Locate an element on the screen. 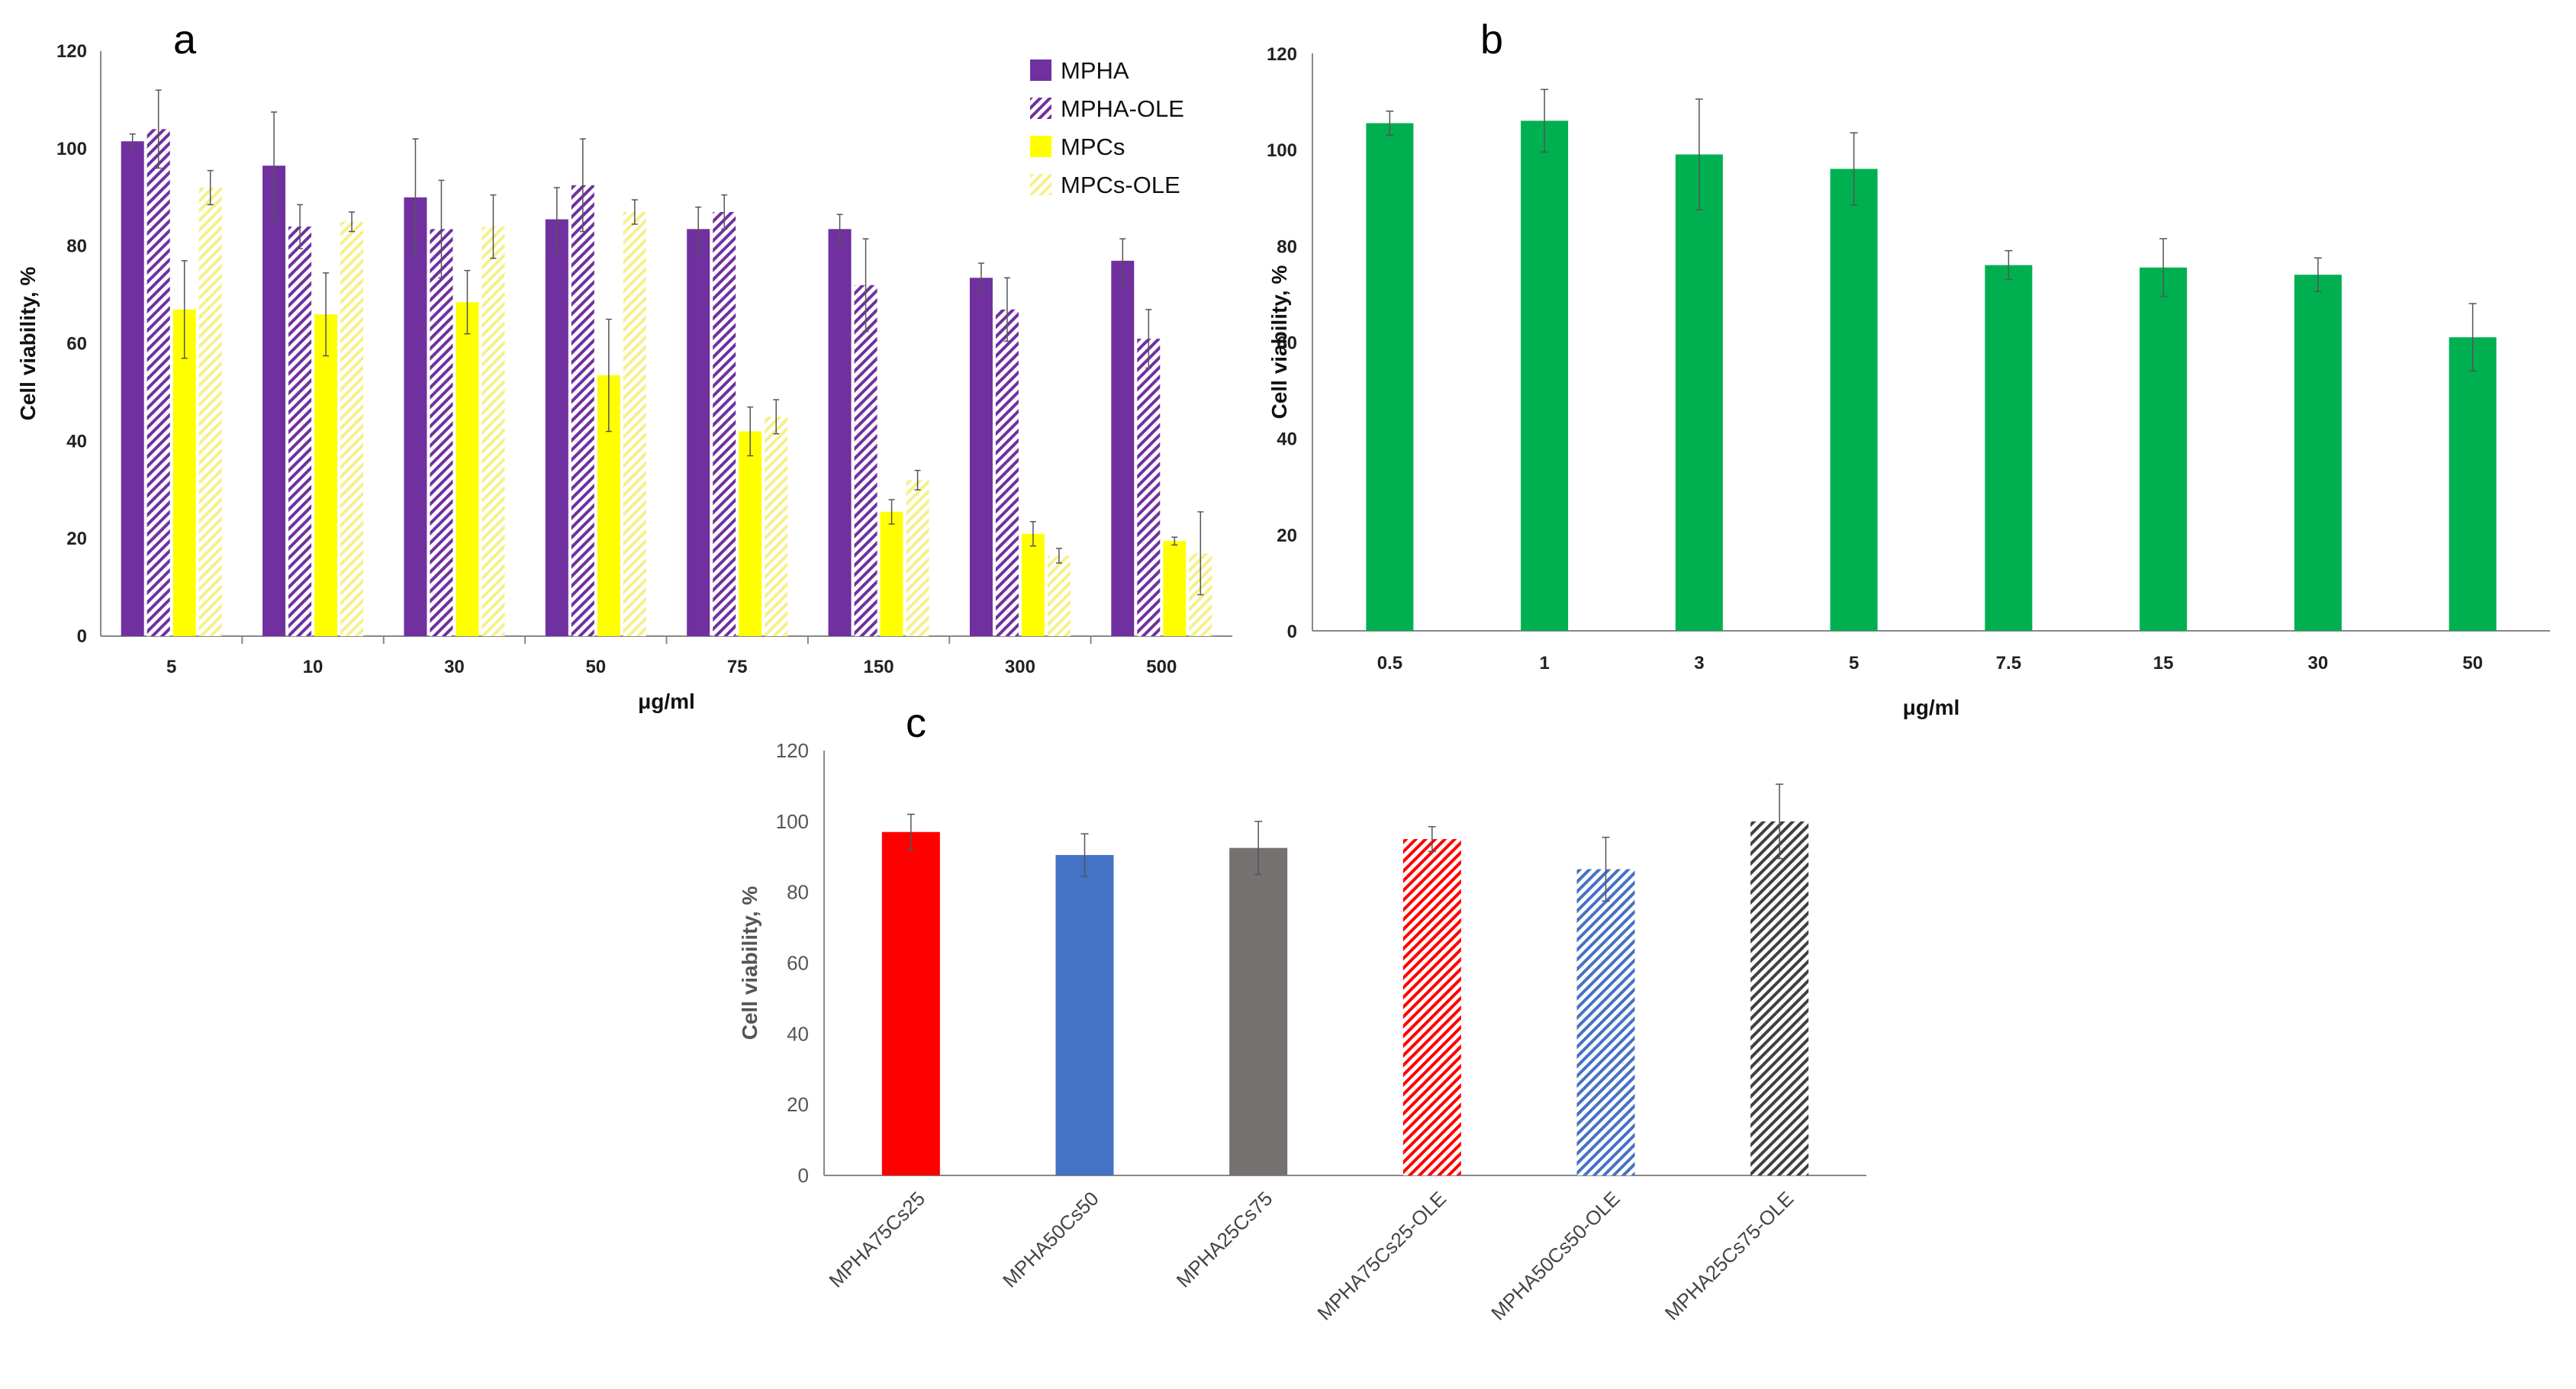  x-tick-label: MPHA75Cs25-OLE is located at coordinates (1381, 1256).